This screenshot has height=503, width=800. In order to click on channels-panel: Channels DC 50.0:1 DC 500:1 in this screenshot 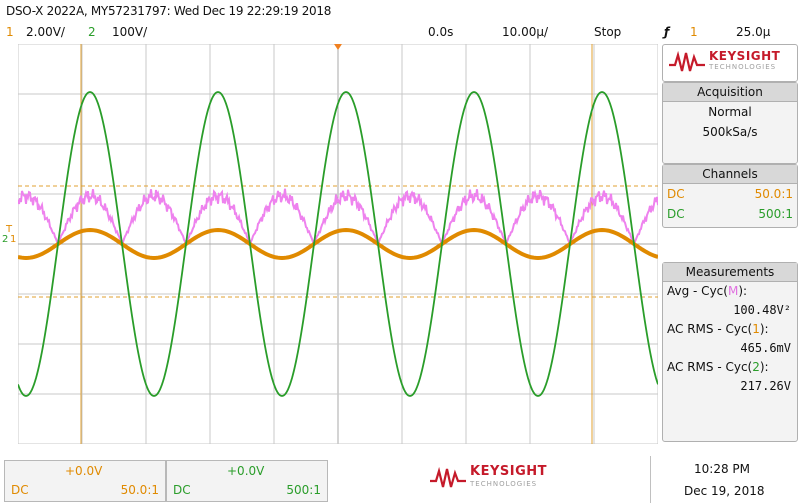, I will do `click(730, 196)`.